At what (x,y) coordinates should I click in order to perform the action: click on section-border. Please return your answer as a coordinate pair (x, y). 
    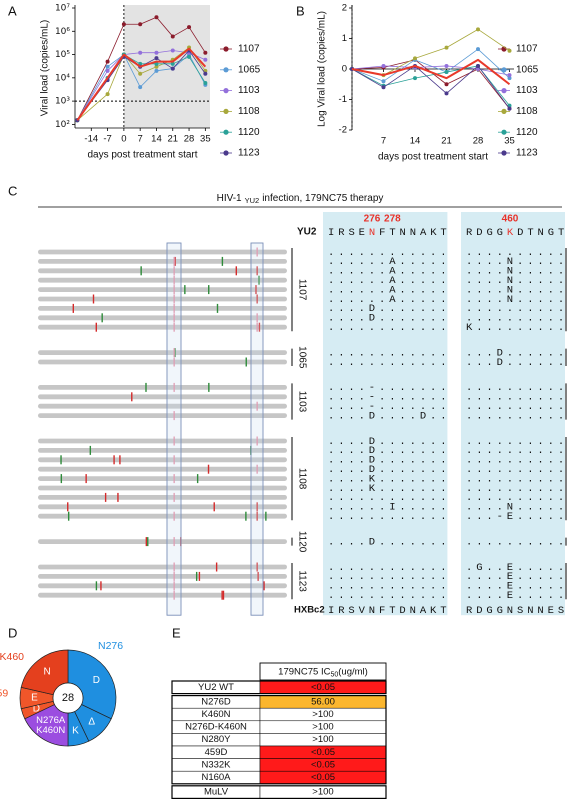
    Looking at the image, I should click on (279, 792).